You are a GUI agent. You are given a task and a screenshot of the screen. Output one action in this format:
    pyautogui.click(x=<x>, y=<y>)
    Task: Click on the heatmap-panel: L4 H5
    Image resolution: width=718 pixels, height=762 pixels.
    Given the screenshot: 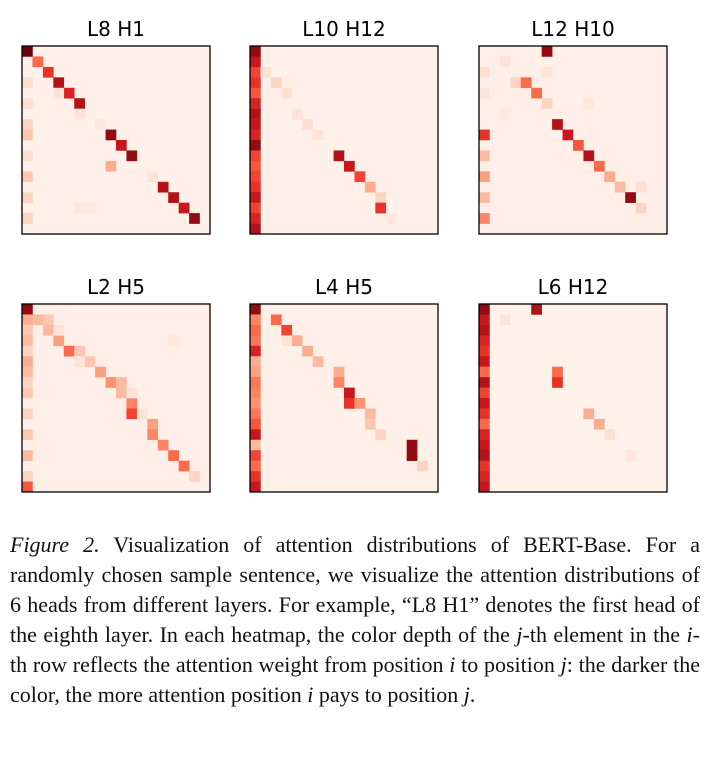 What is the action you would take?
    pyautogui.click(x=344, y=384)
    